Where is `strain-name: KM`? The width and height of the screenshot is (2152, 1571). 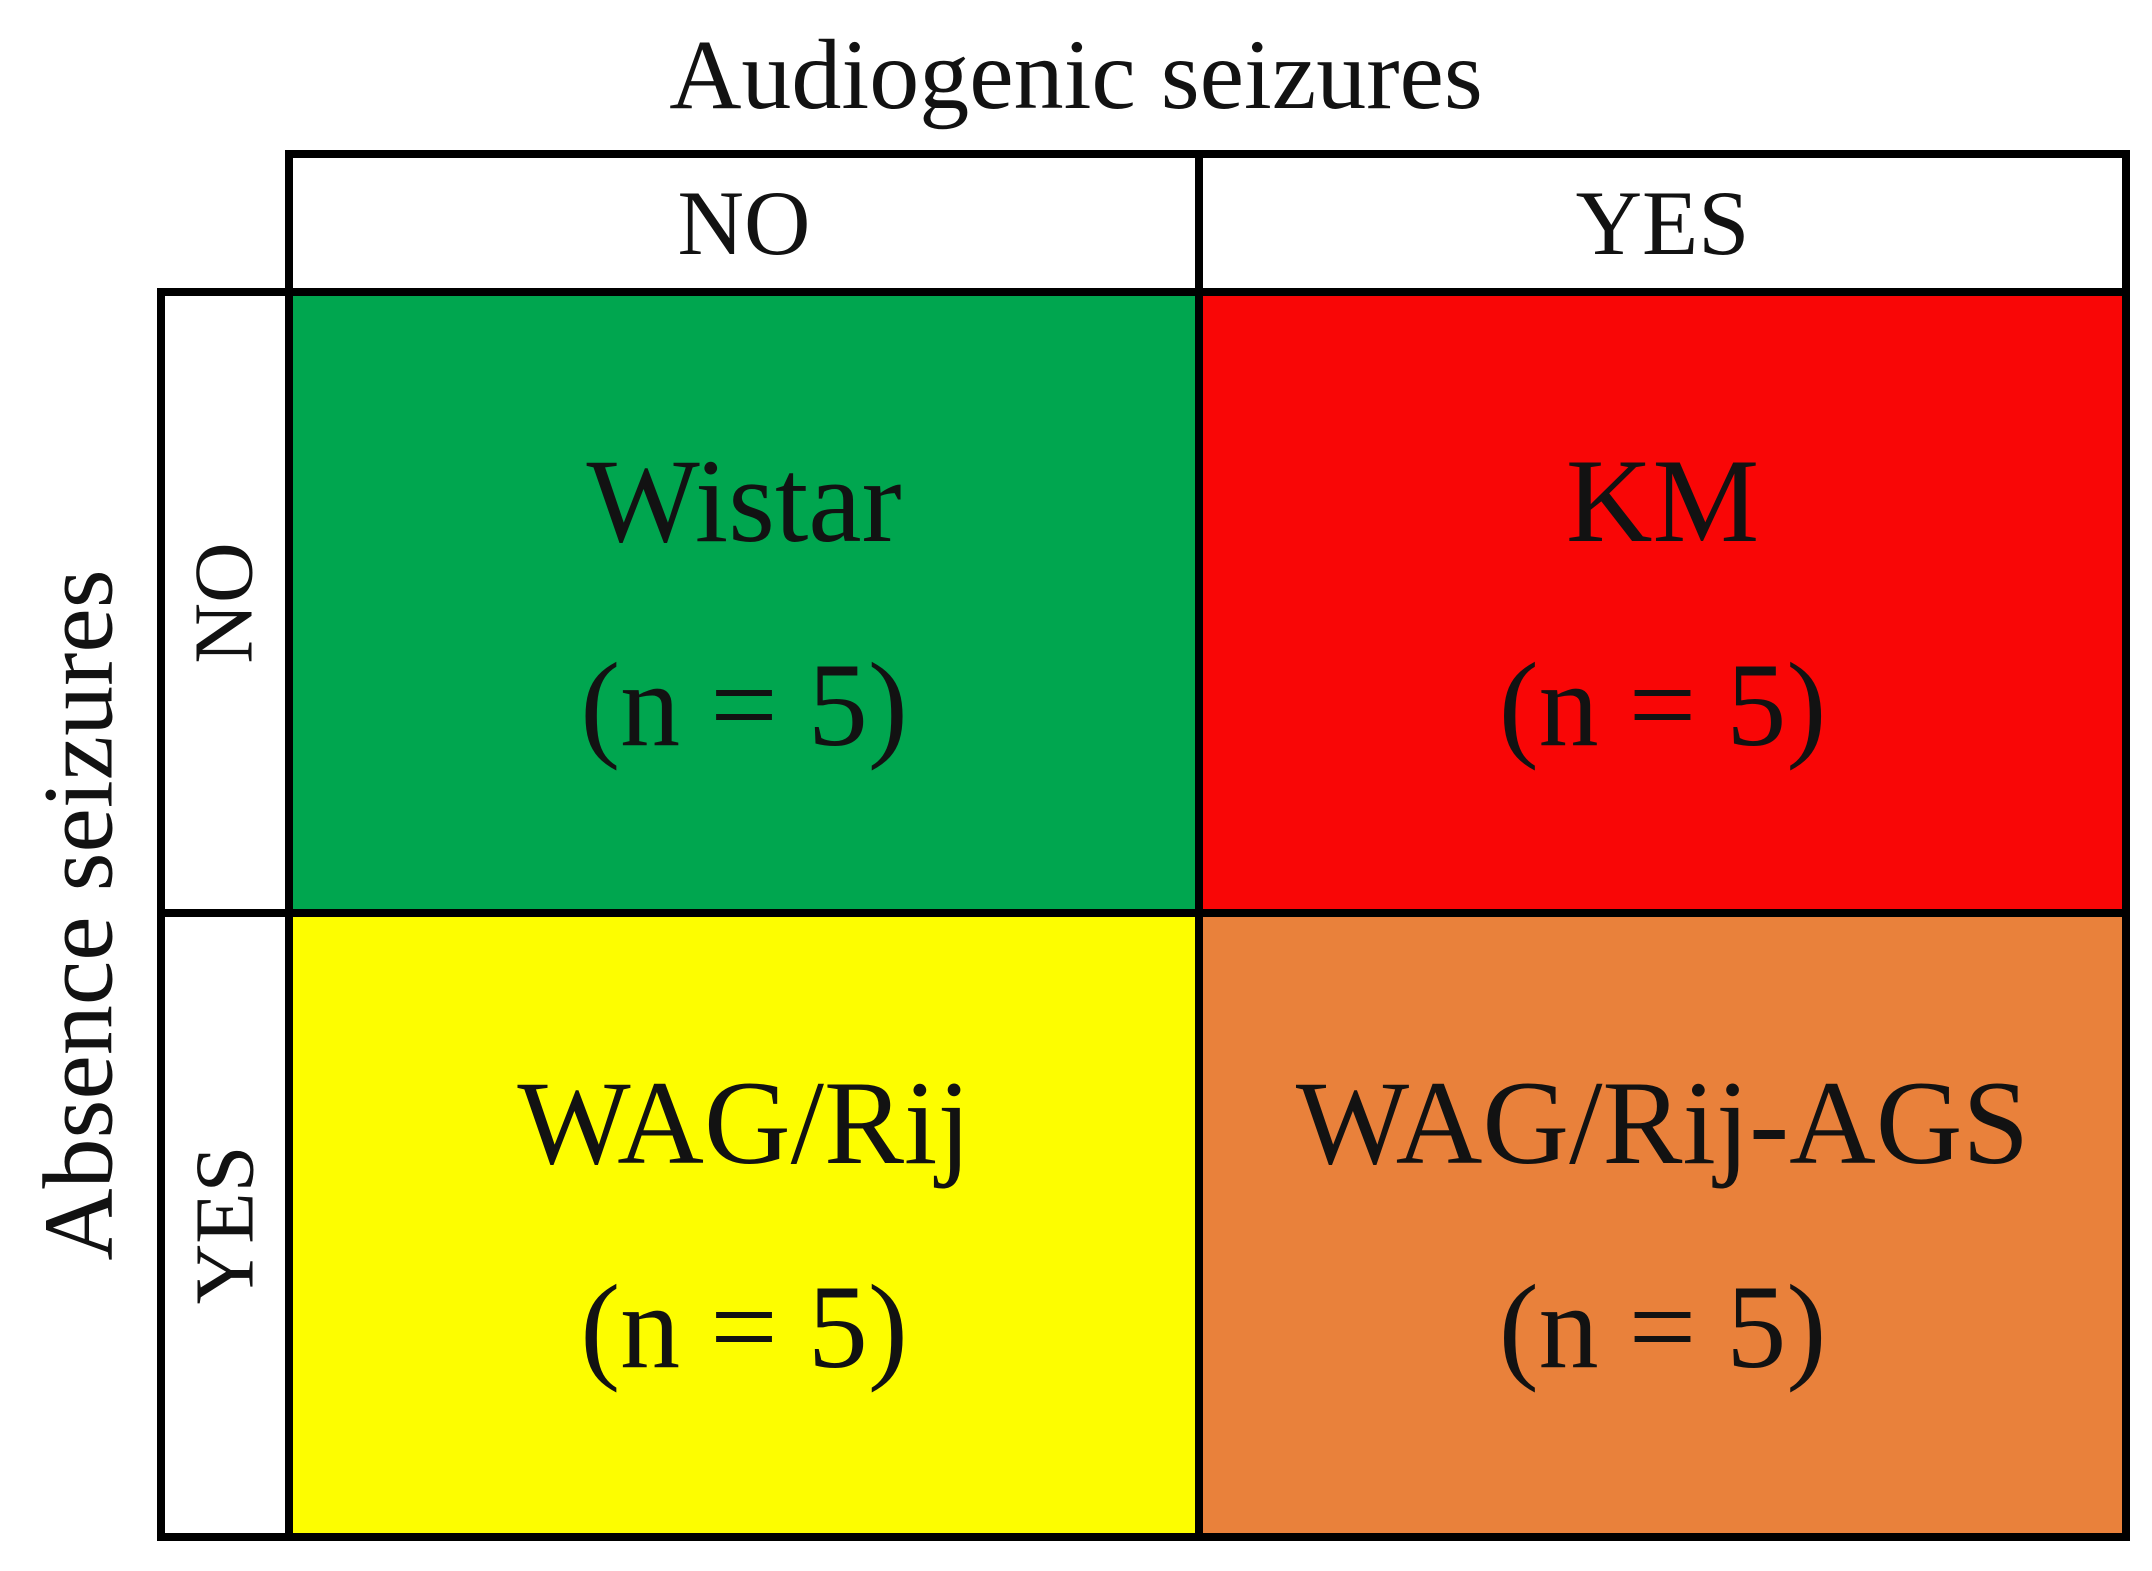 strain-name: KM is located at coordinates (1662, 500).